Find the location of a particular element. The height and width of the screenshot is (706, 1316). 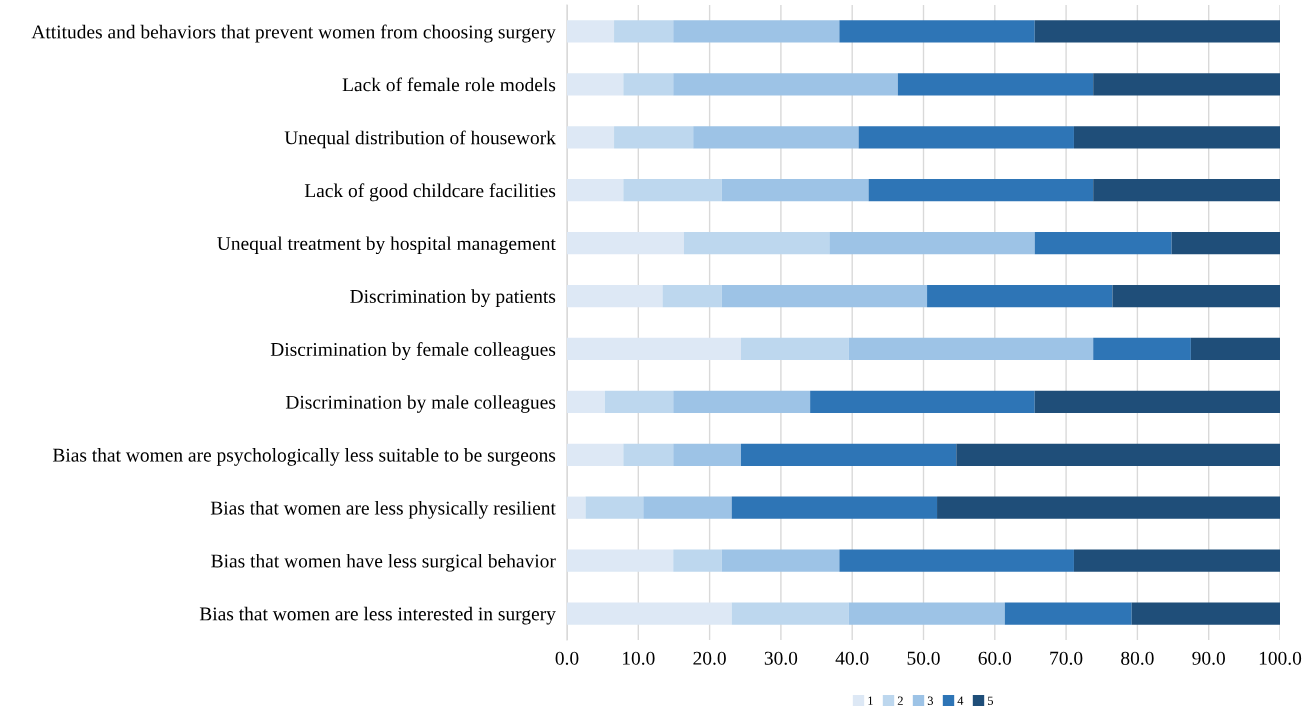

legend-label: 4 is located at coordinates (960, 700).